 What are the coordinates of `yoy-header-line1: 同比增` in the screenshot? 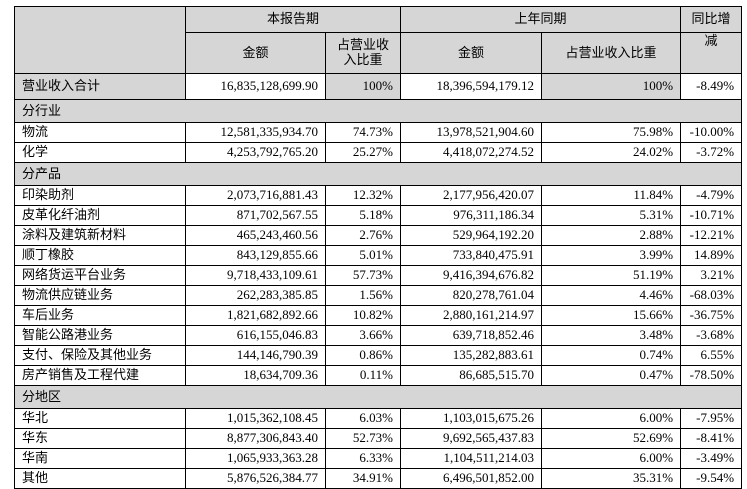 It's located at (711, 19).